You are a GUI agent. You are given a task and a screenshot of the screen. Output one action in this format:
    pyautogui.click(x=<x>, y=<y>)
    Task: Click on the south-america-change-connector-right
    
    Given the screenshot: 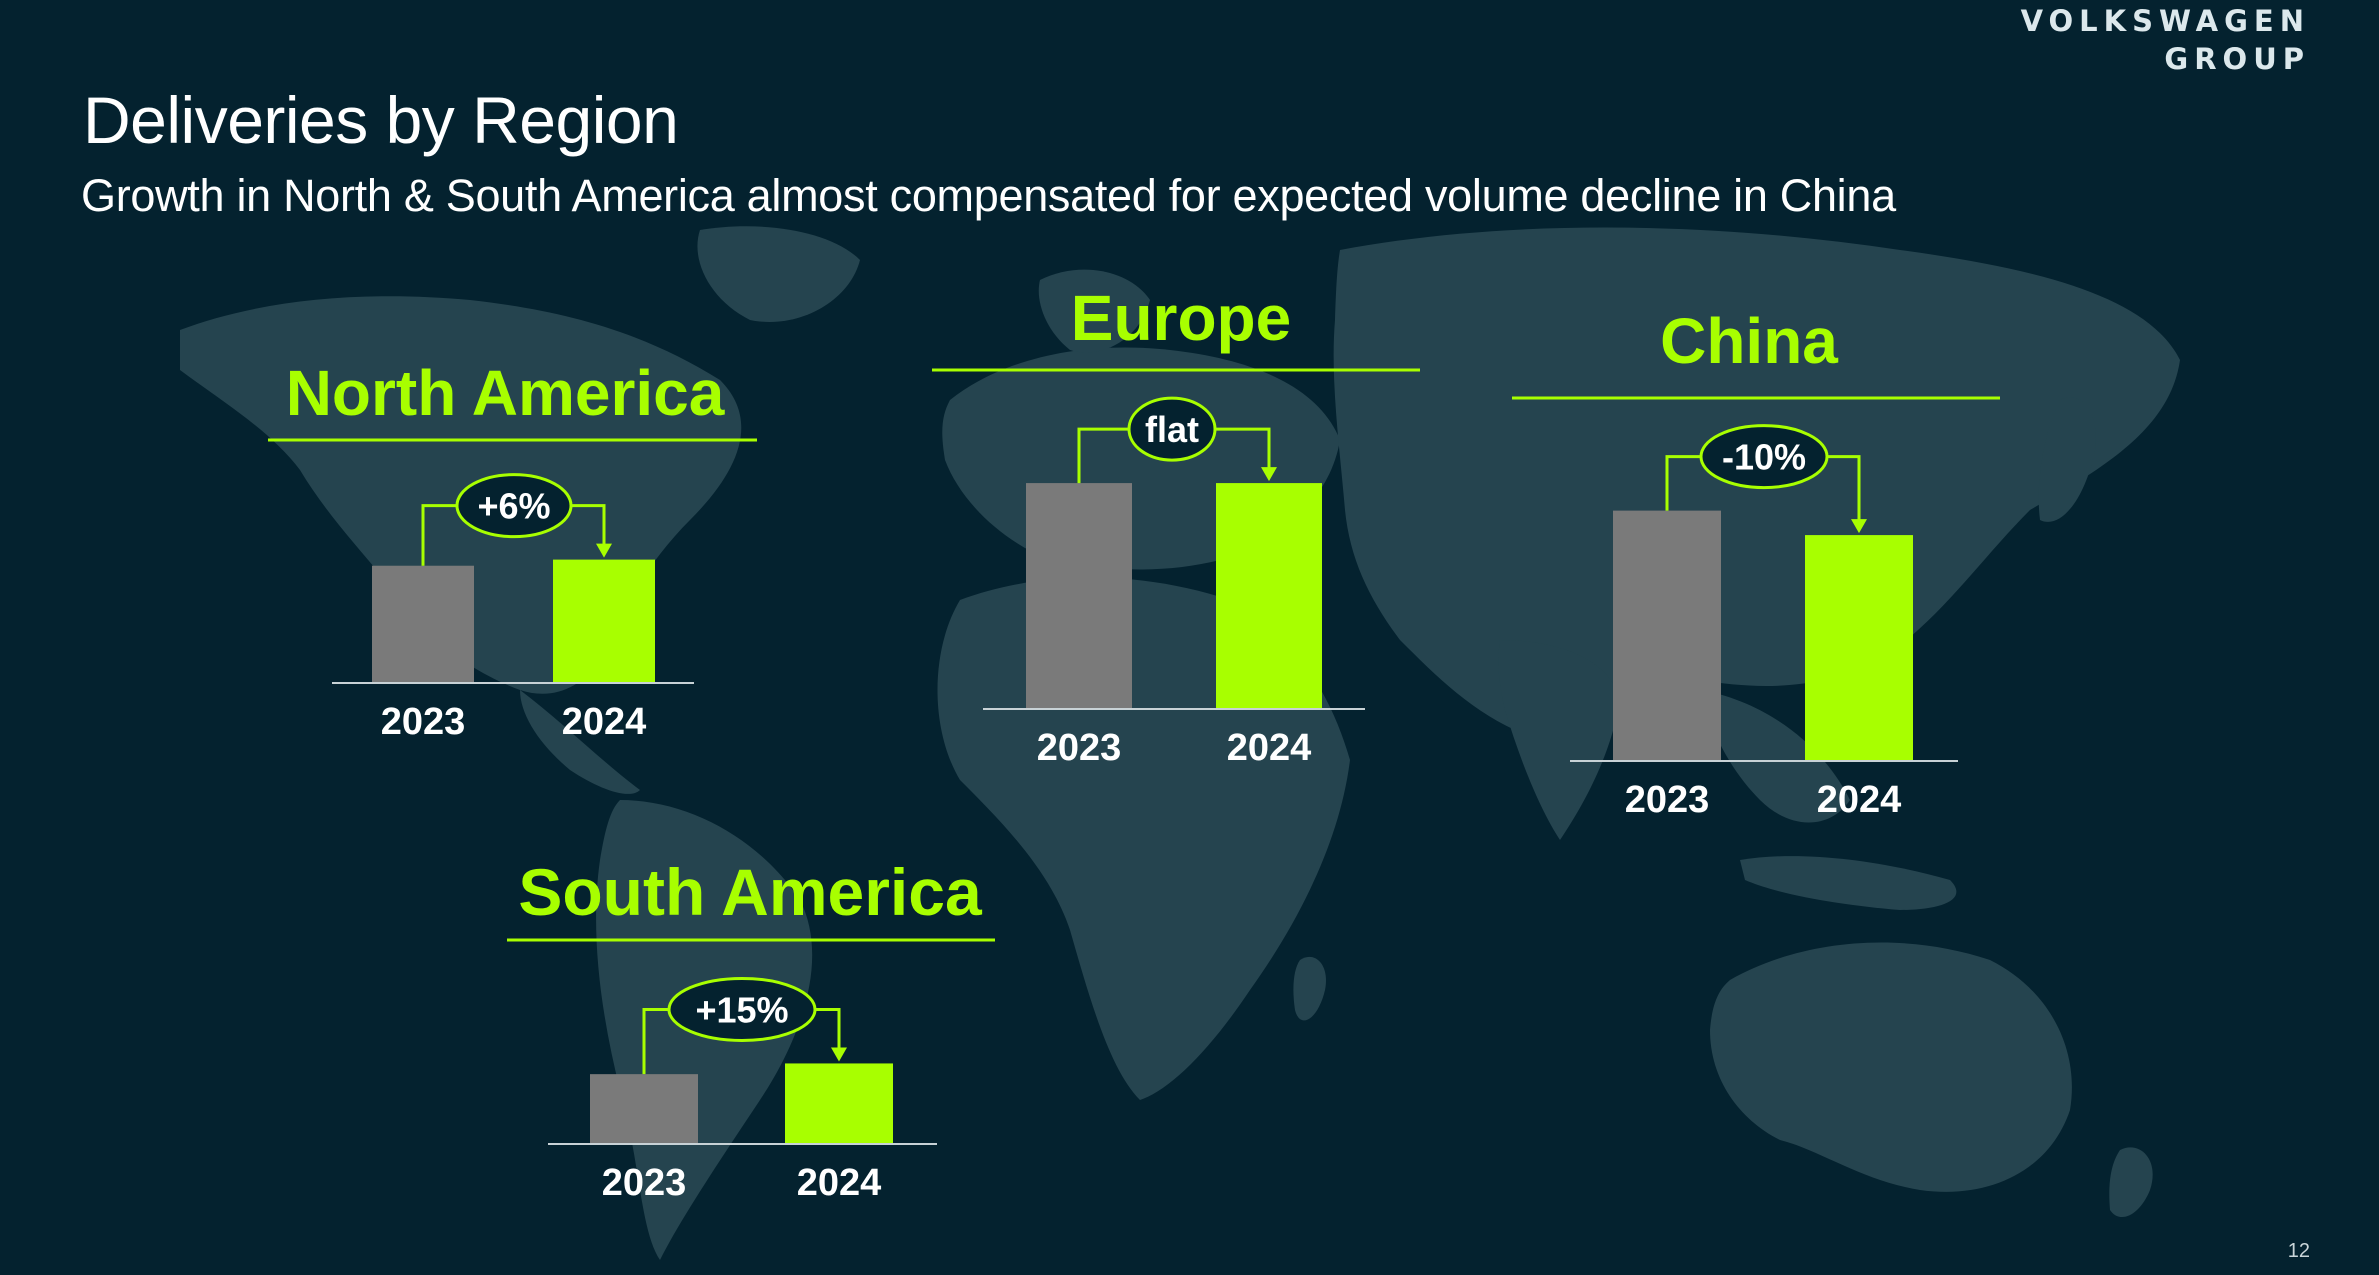 What is the action you would take?
    pyautogui.click(x=828, y=1028)
    